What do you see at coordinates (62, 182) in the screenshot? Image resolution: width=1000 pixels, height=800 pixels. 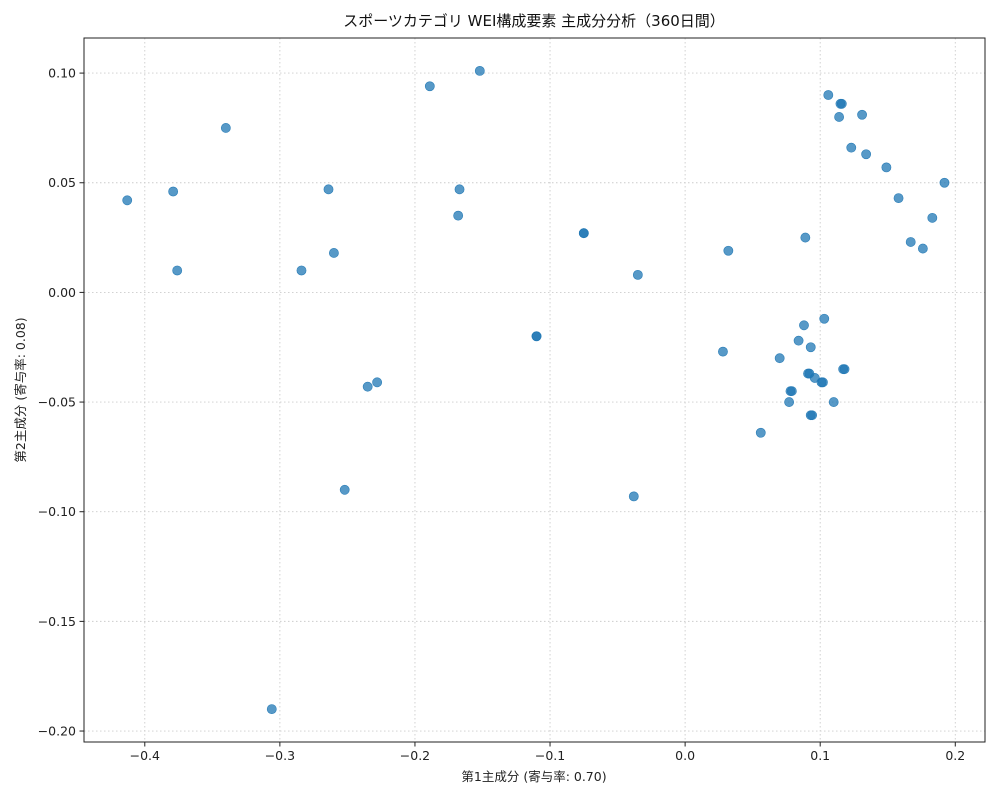 I see `y-tick-label: 0.05` at bounding box center [62, 182].